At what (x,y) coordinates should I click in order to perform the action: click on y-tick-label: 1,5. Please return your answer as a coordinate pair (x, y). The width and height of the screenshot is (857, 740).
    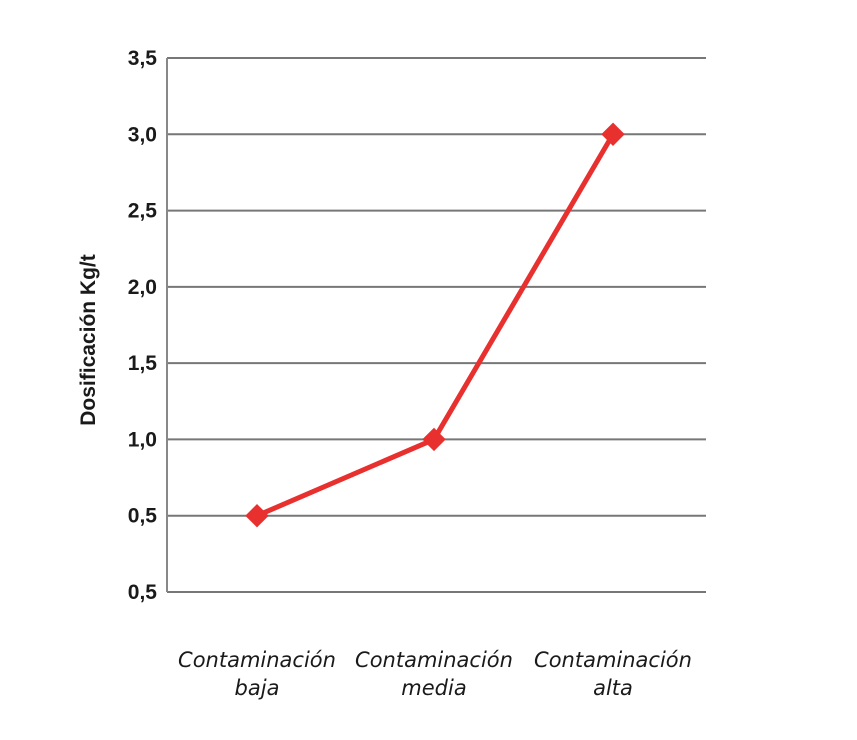
    Looking at the image, I should click on (143, 363).